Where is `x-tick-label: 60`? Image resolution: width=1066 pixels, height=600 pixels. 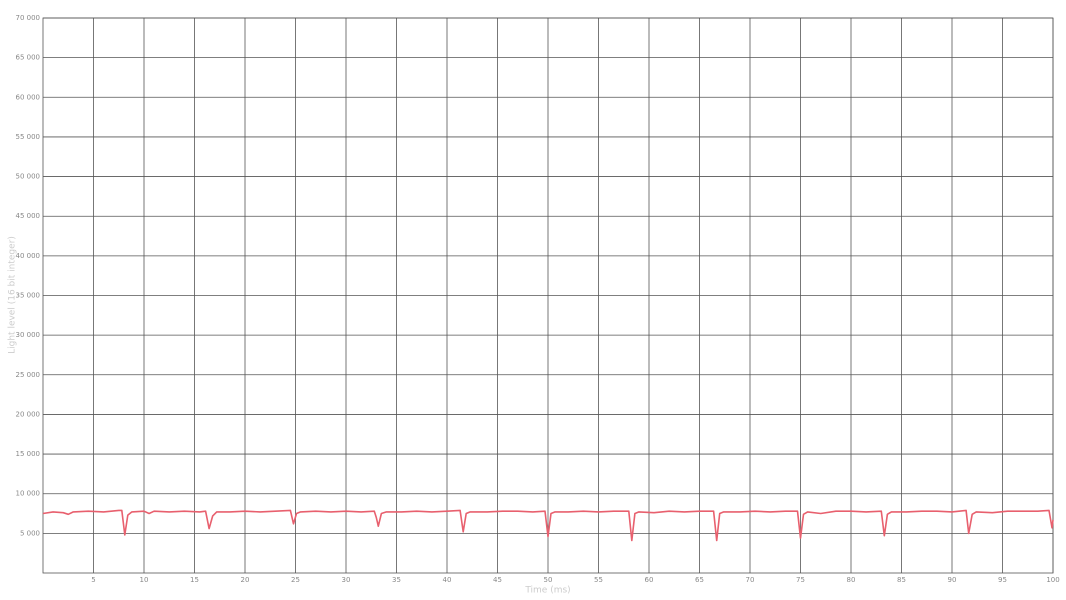 x-tick-label: 60 is located at coordinates (649, 580).